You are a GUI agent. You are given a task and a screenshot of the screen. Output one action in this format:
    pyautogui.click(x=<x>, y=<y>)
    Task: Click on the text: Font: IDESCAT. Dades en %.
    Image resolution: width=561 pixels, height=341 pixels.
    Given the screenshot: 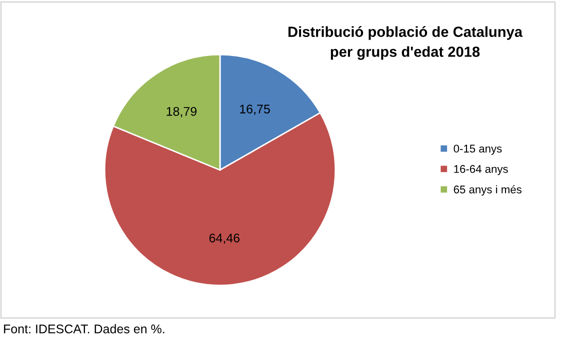 What is the action you would take?
    pyautogui.click(x=84, y=329)
    